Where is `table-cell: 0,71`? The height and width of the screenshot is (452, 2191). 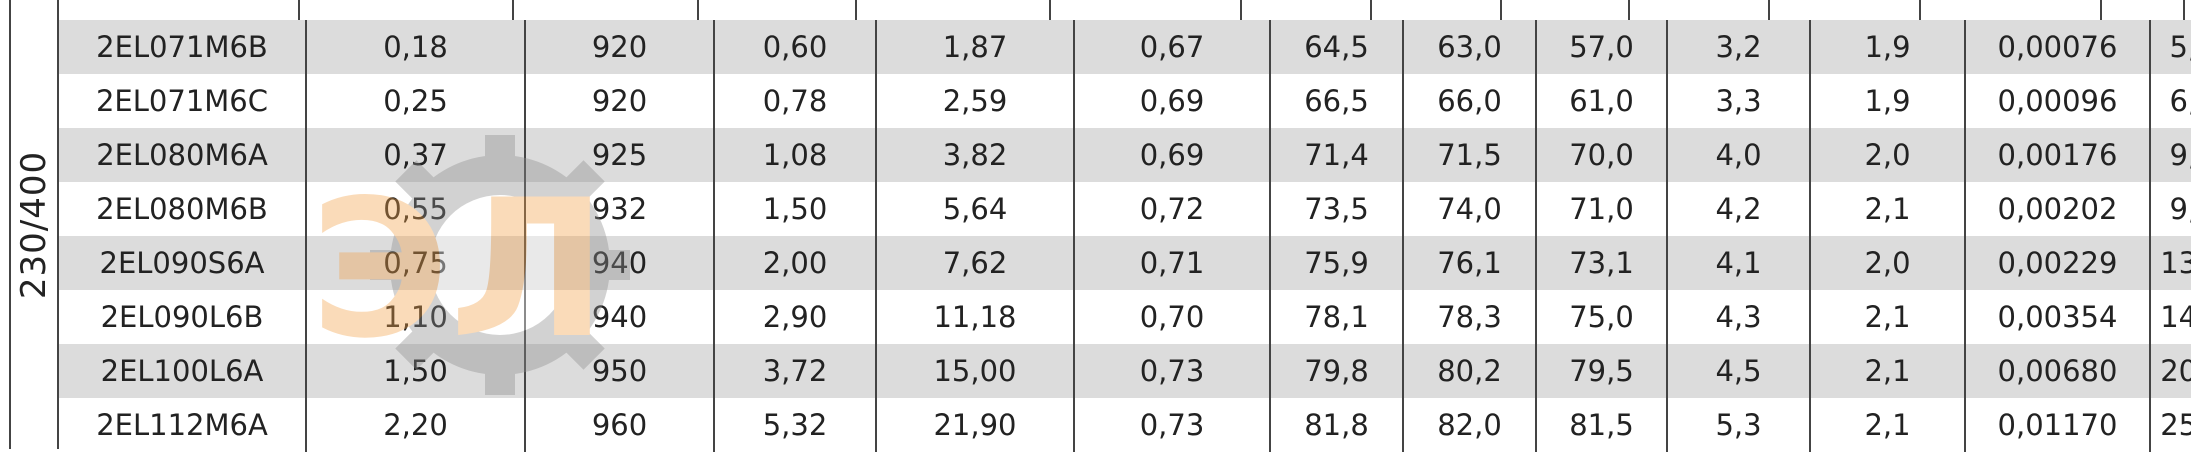
table-cell: 0,71 is located at coordinates (1172, 263).